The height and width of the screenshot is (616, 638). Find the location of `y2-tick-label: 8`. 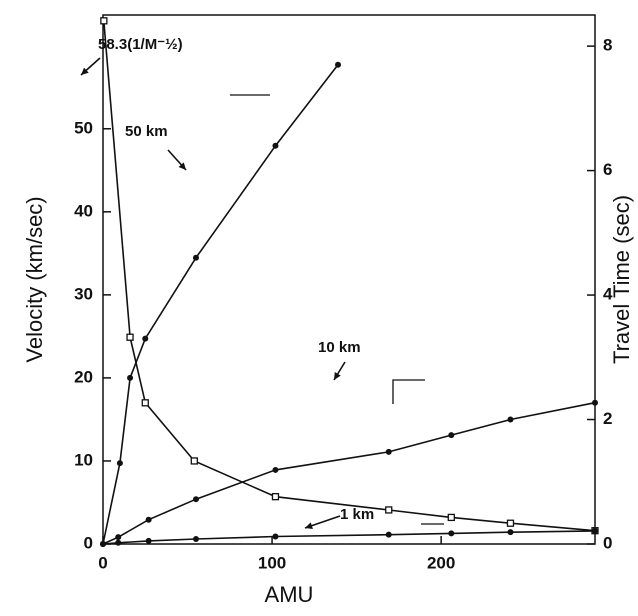

y2-tick-label: 8 is located at coordinates (607, 45).